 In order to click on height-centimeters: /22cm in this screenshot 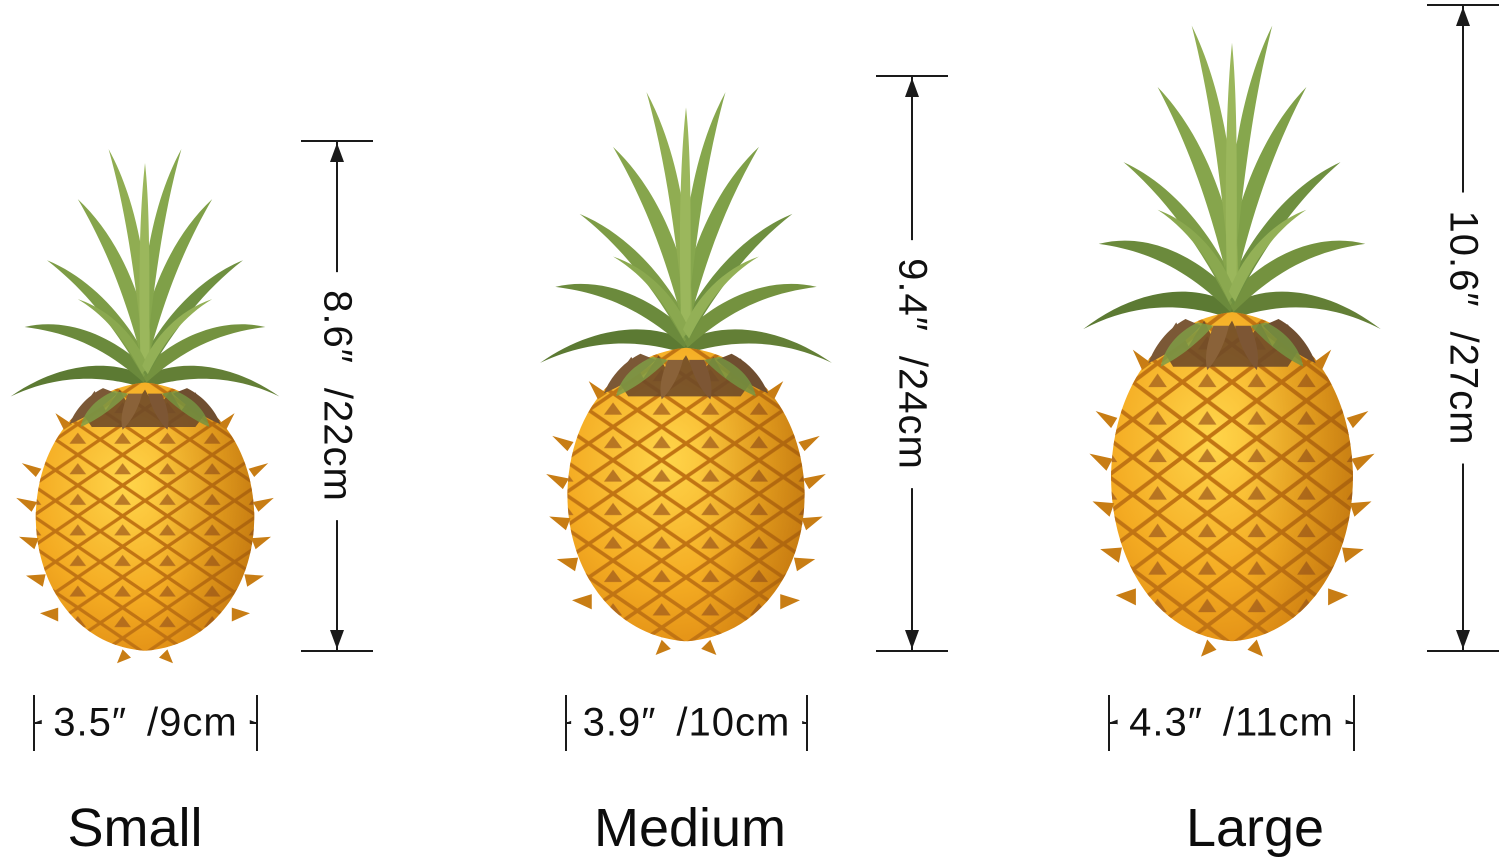, I will do `click(337, 444)`.